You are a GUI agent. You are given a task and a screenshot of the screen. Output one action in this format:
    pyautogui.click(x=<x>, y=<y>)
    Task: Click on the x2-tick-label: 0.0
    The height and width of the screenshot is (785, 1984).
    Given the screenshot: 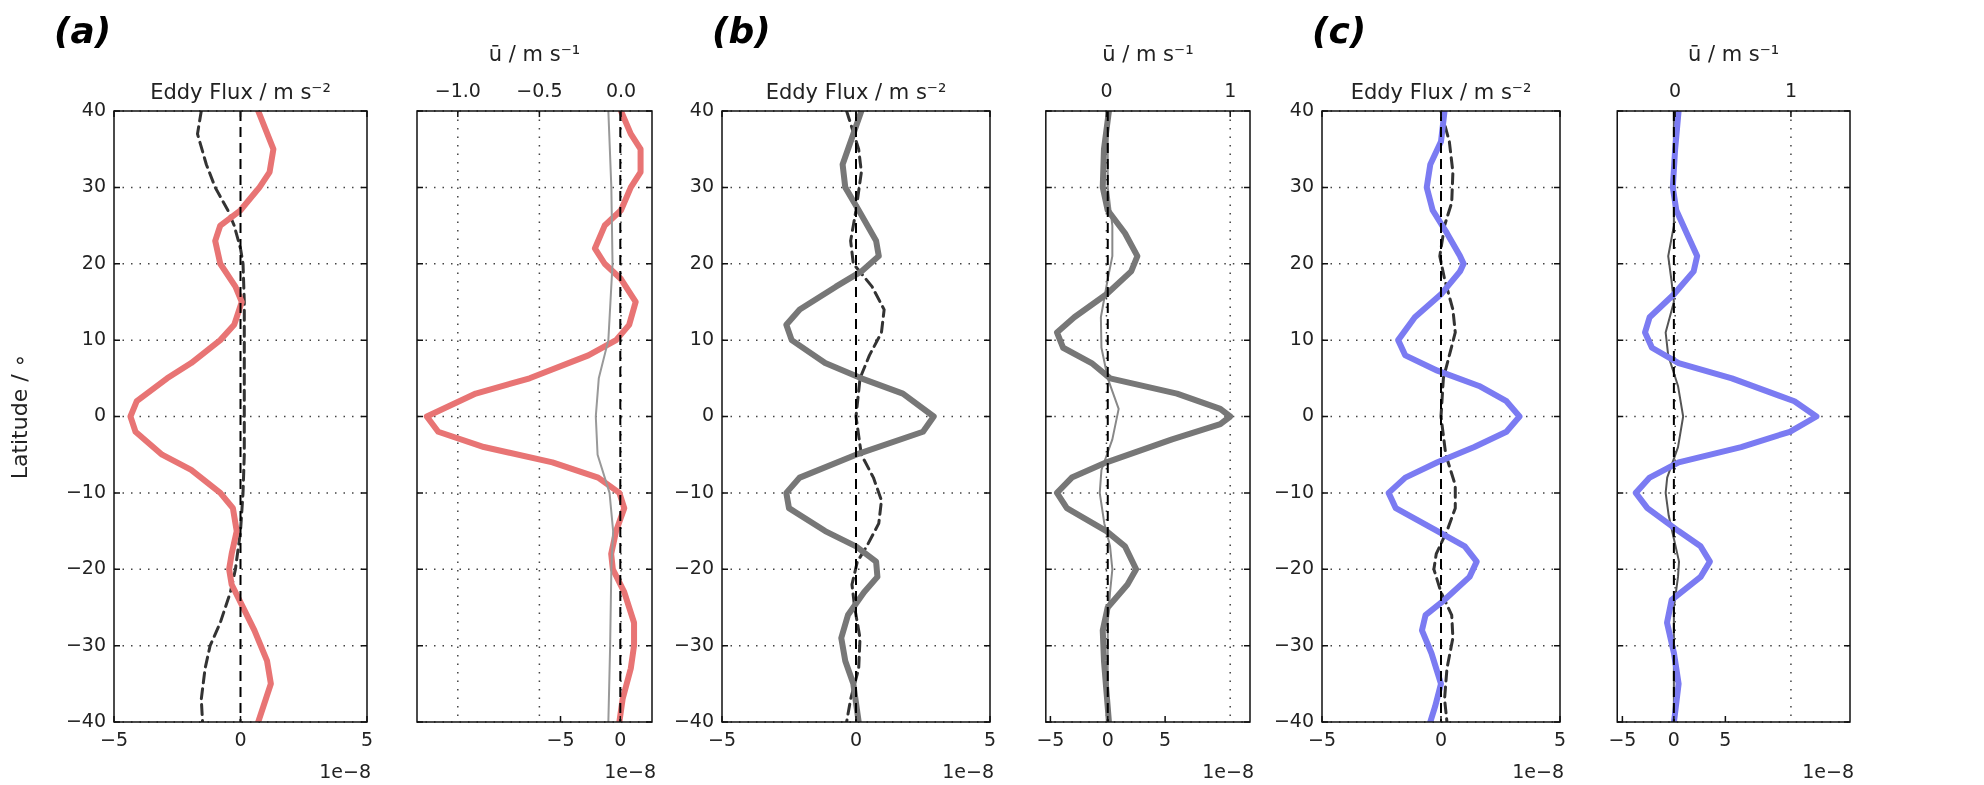 What is the action you would take?
    pyautogui.click(x=621, y=89)
    